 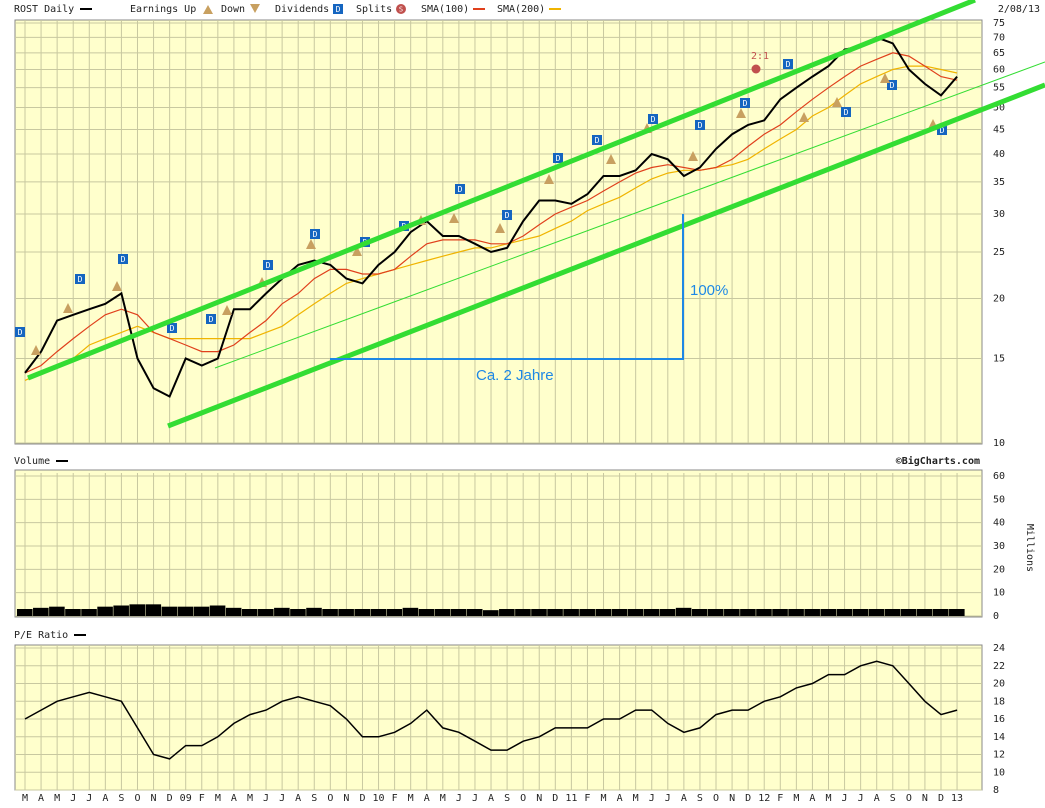 What do you see at coordinates (587, 798) in the screenshot?
I see `x-tick-label: F` at bounding box center [587, 798].